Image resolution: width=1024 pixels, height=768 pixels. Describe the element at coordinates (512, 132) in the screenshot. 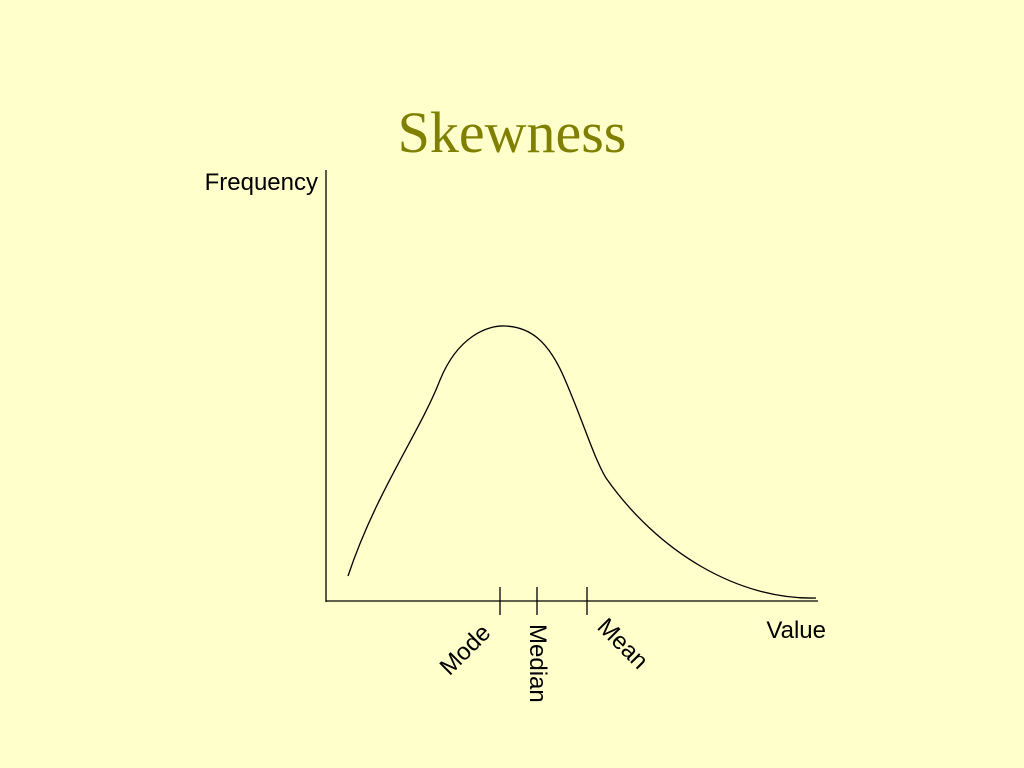

I see `slide-title: Skewness` at that location.